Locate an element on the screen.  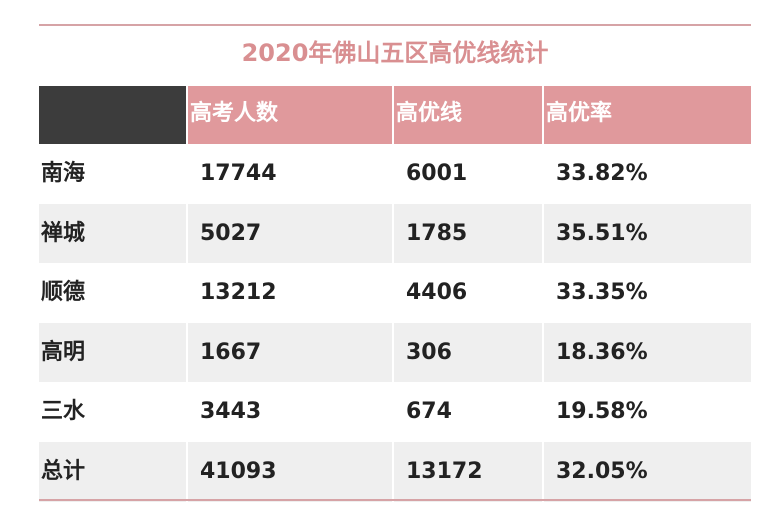
total-high-rate: 32.05% is located at coordinates (602, 471).